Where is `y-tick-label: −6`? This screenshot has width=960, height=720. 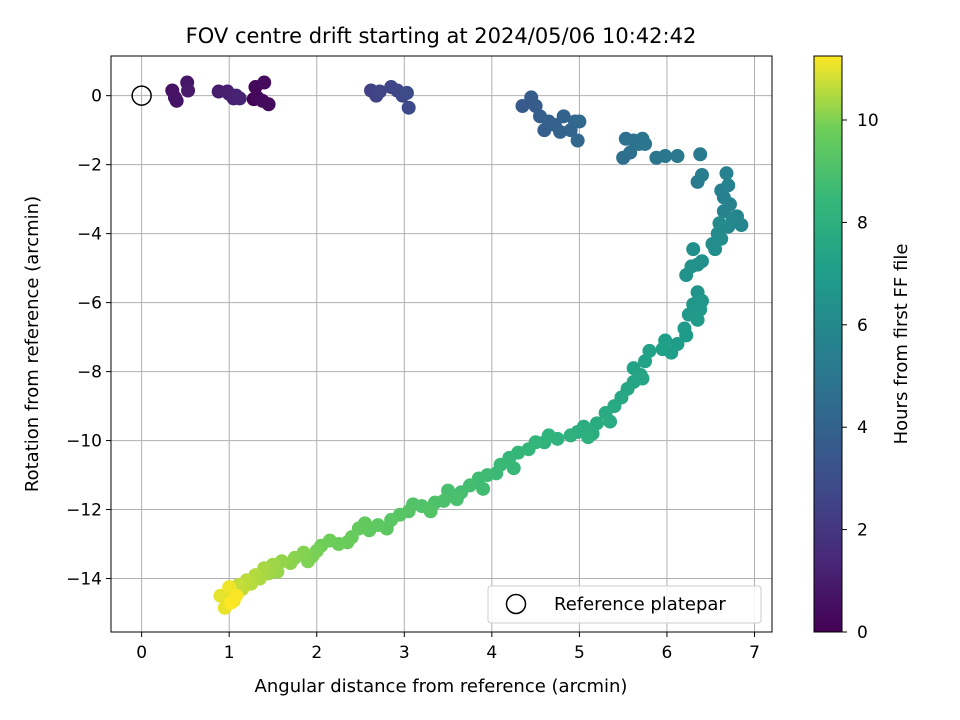 y-tick-label: −6 is located at coordinates (89, 304).